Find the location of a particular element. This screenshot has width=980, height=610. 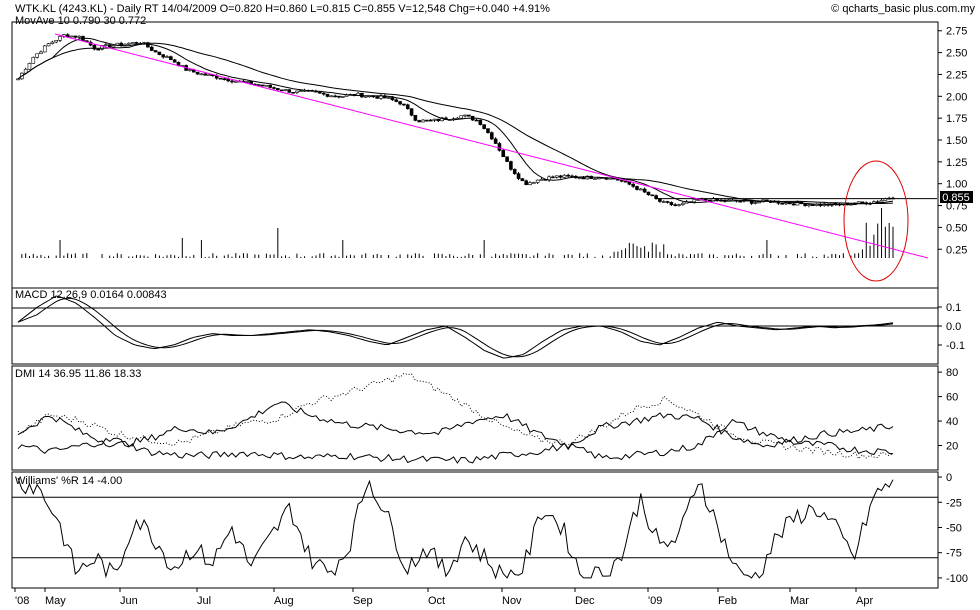

macd-tick-label: 0.0 is located at coordinates (953, 327).